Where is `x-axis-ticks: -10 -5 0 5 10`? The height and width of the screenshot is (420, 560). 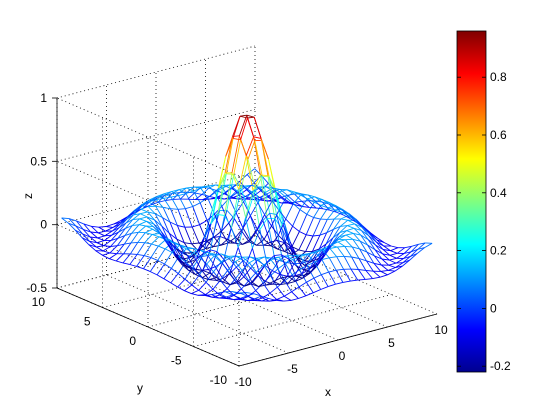
x-axis-ticks: -10 -5 0 5 10 is located at coordinates (341, 356).